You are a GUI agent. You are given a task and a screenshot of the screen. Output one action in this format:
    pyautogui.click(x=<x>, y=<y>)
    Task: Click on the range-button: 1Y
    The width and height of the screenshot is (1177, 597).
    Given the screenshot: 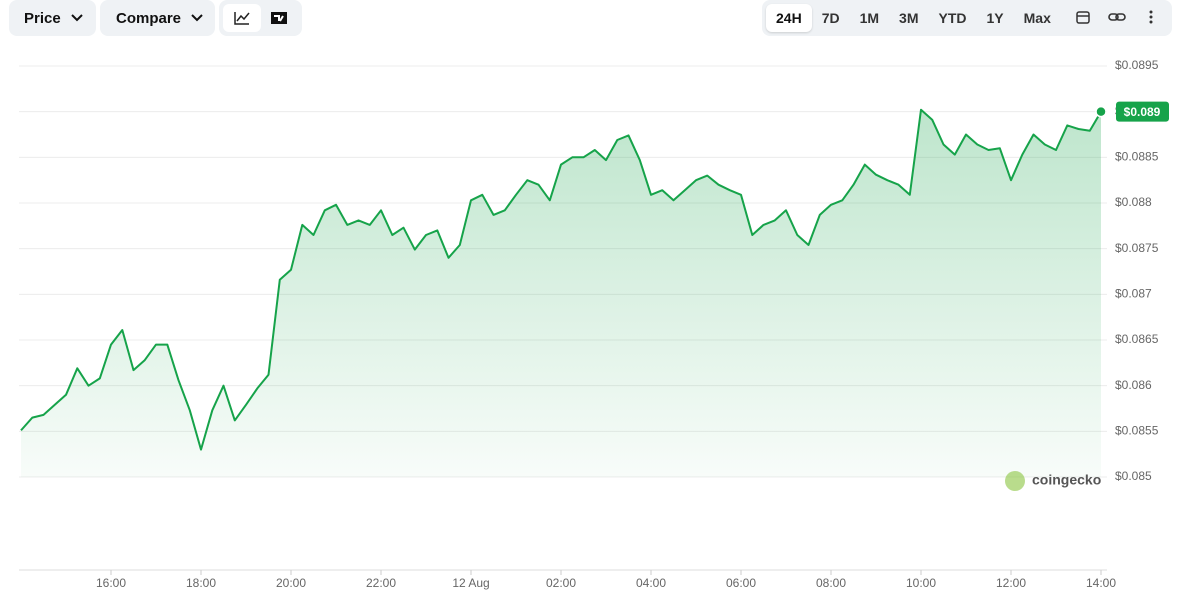 What is the action you would take?
    pyautogui.click(x=995, y=18)
    